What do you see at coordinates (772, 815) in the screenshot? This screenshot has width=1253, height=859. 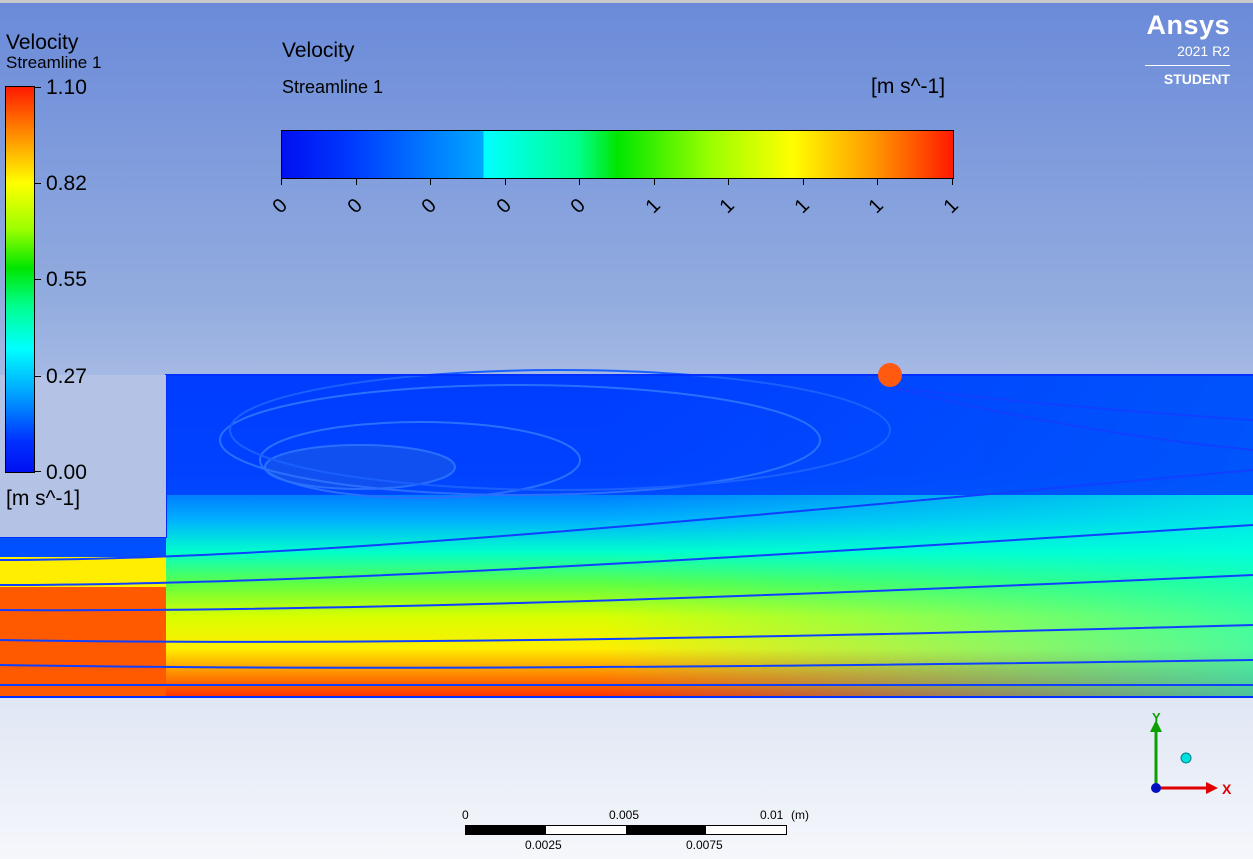 I see `scale-label: 0.01` at bounding box center [772, 815].